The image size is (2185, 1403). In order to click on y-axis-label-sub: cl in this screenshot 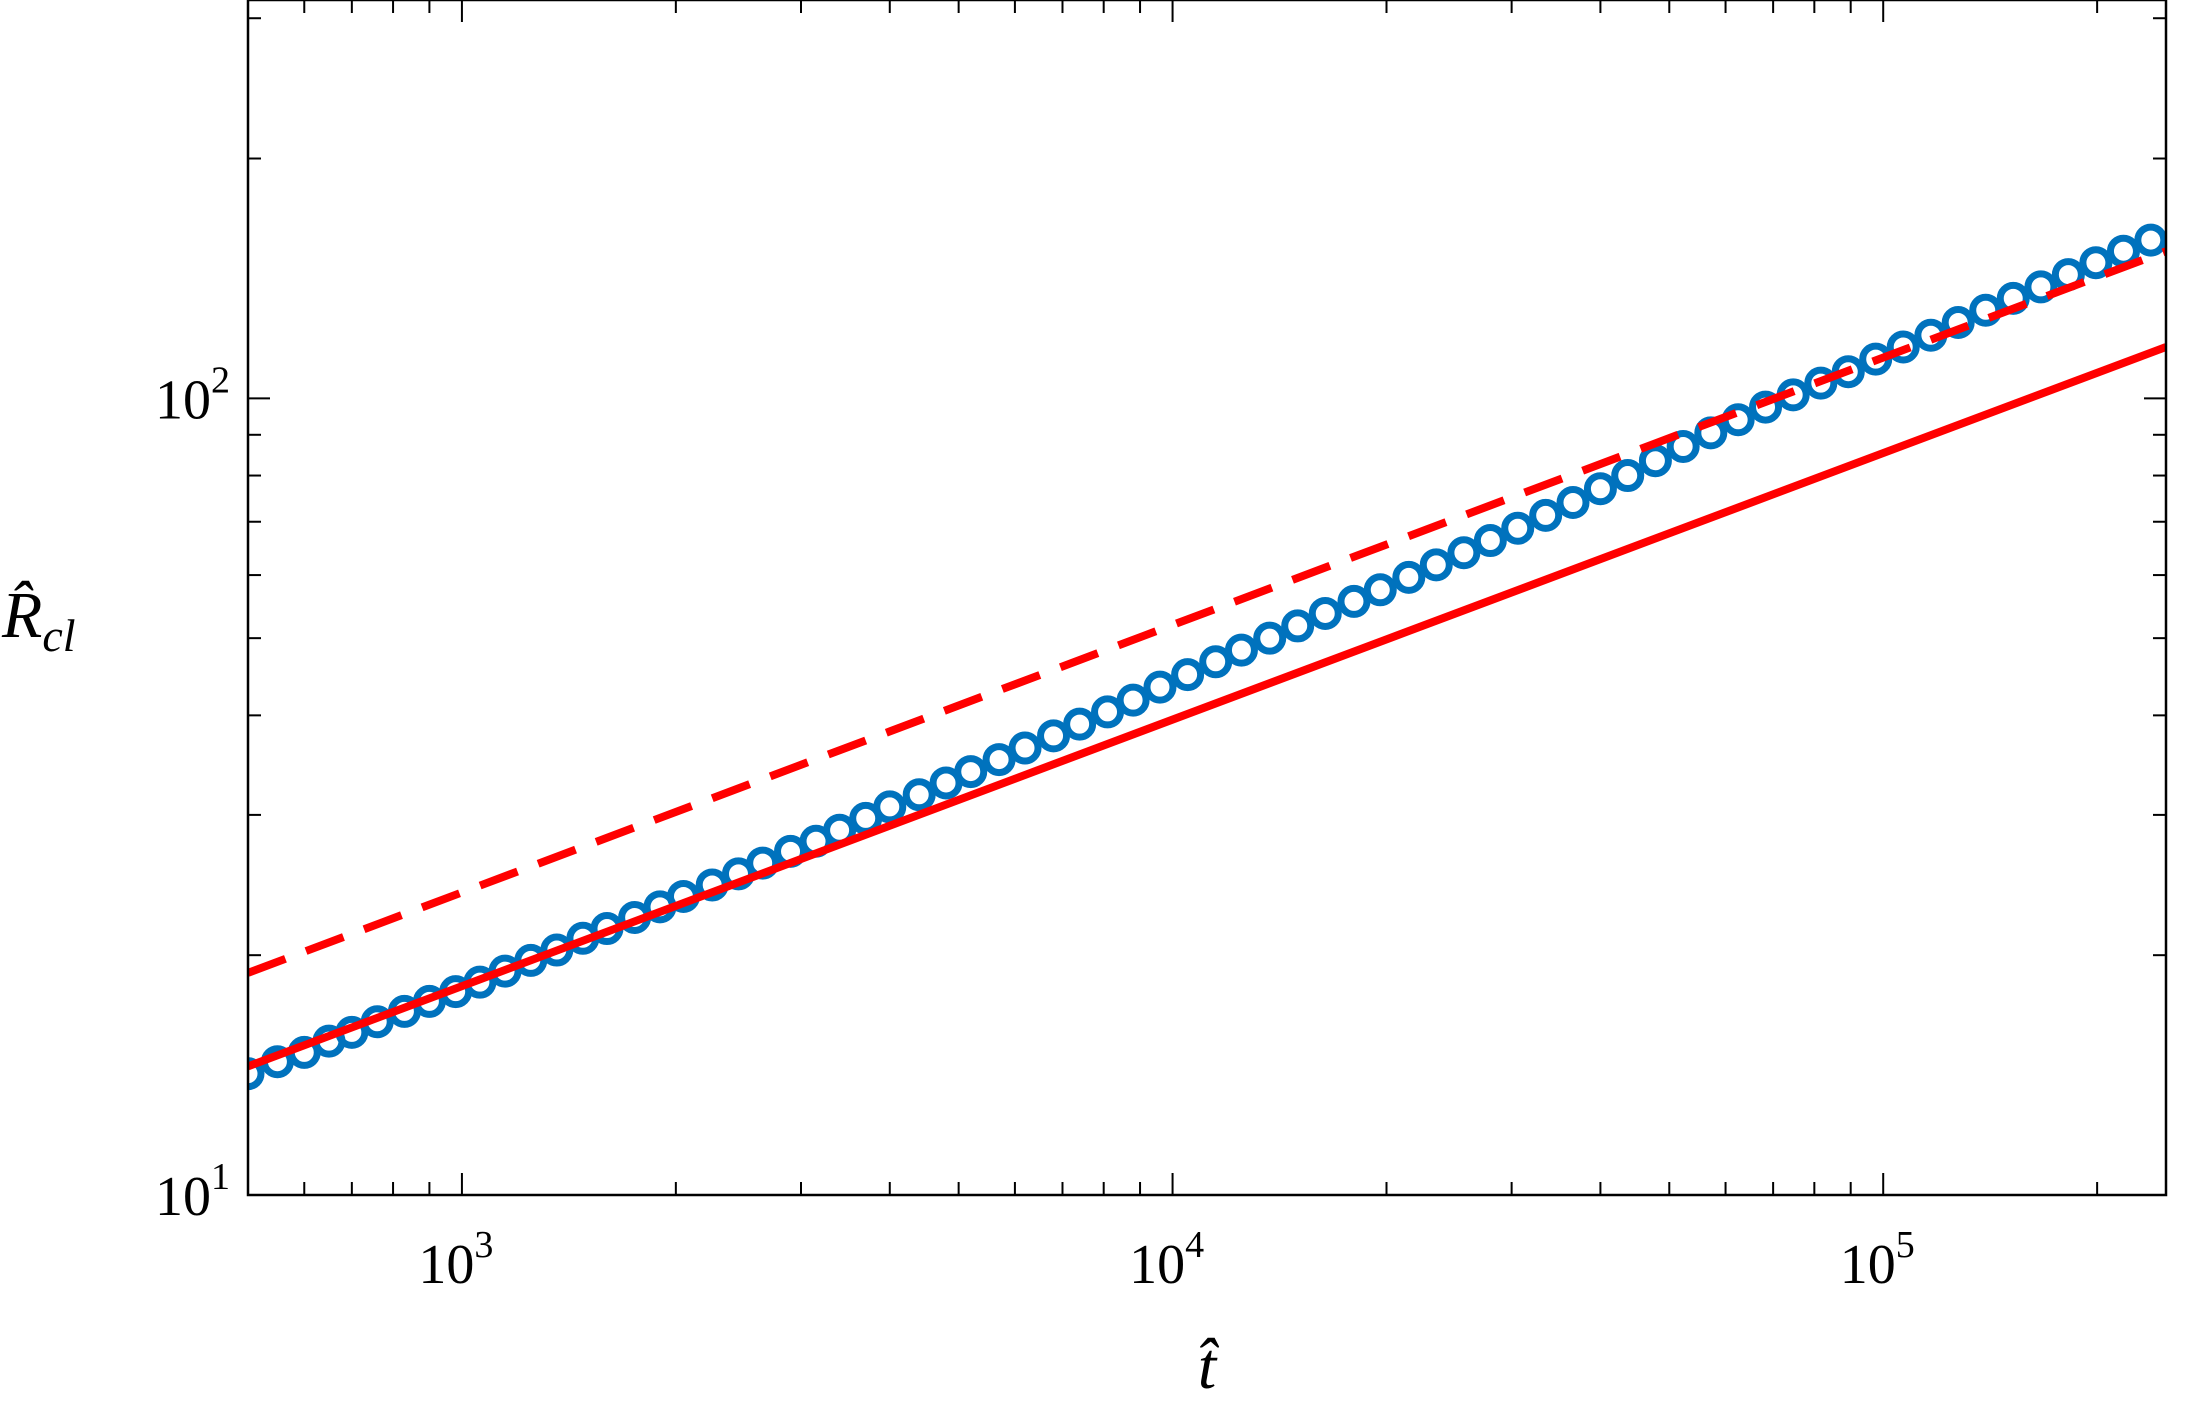, I will do `click(58, 635)`.